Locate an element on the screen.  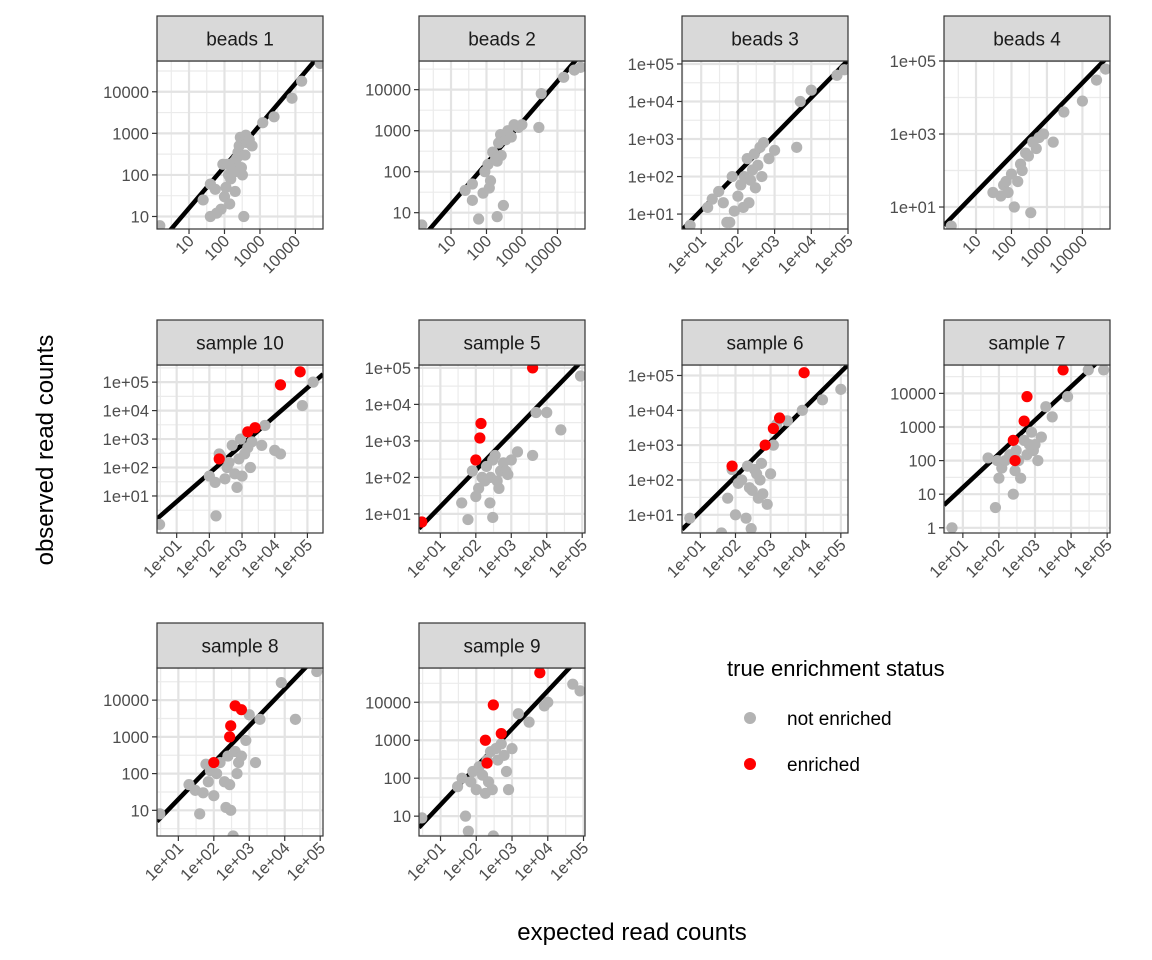
x-axis-title: expected read counts is located at coordinates (632, 932).